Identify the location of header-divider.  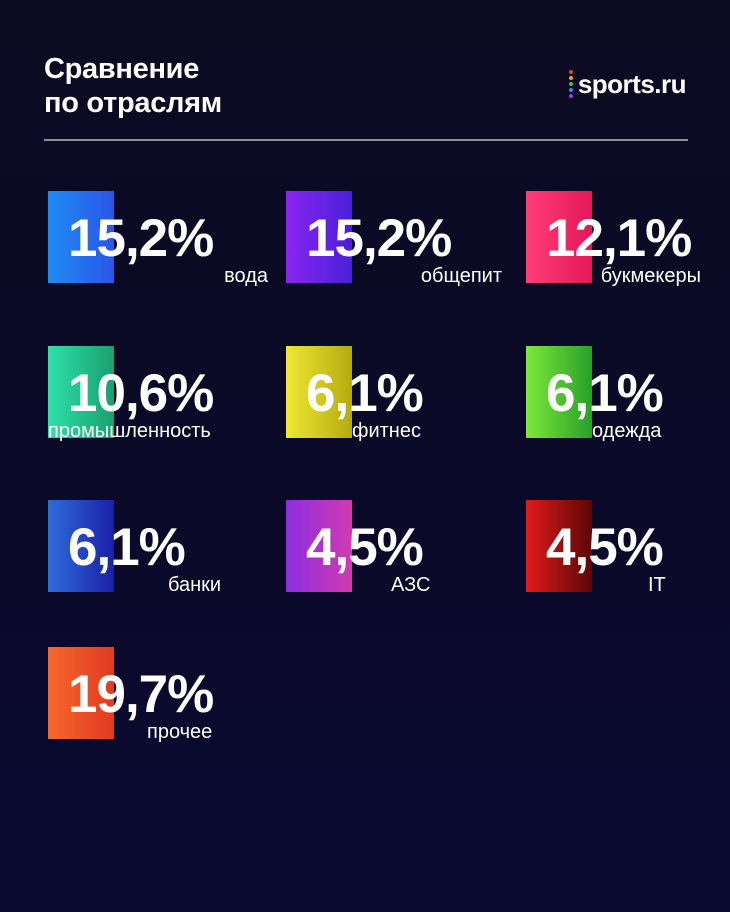
(366, 140).